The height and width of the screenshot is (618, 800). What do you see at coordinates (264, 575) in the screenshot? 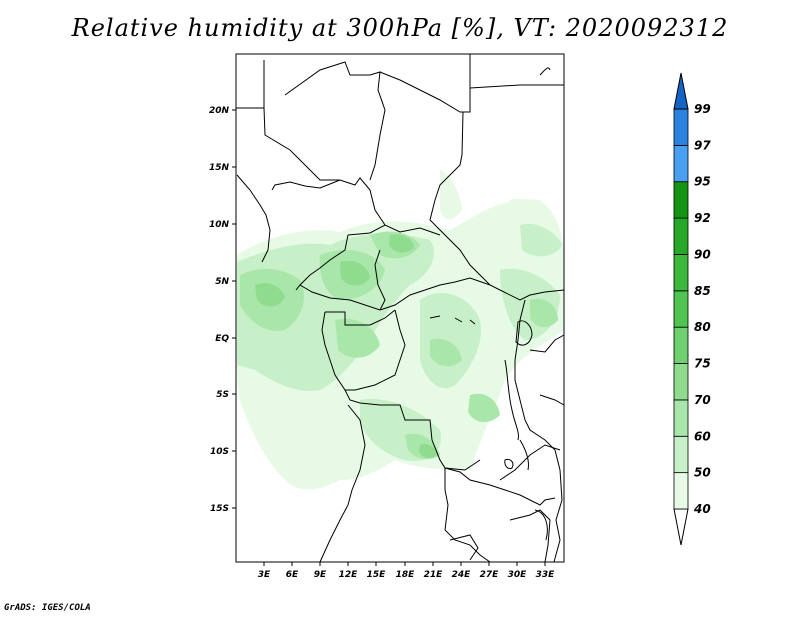
I see `lon-label: 3E` at bounding box center [264, 575].